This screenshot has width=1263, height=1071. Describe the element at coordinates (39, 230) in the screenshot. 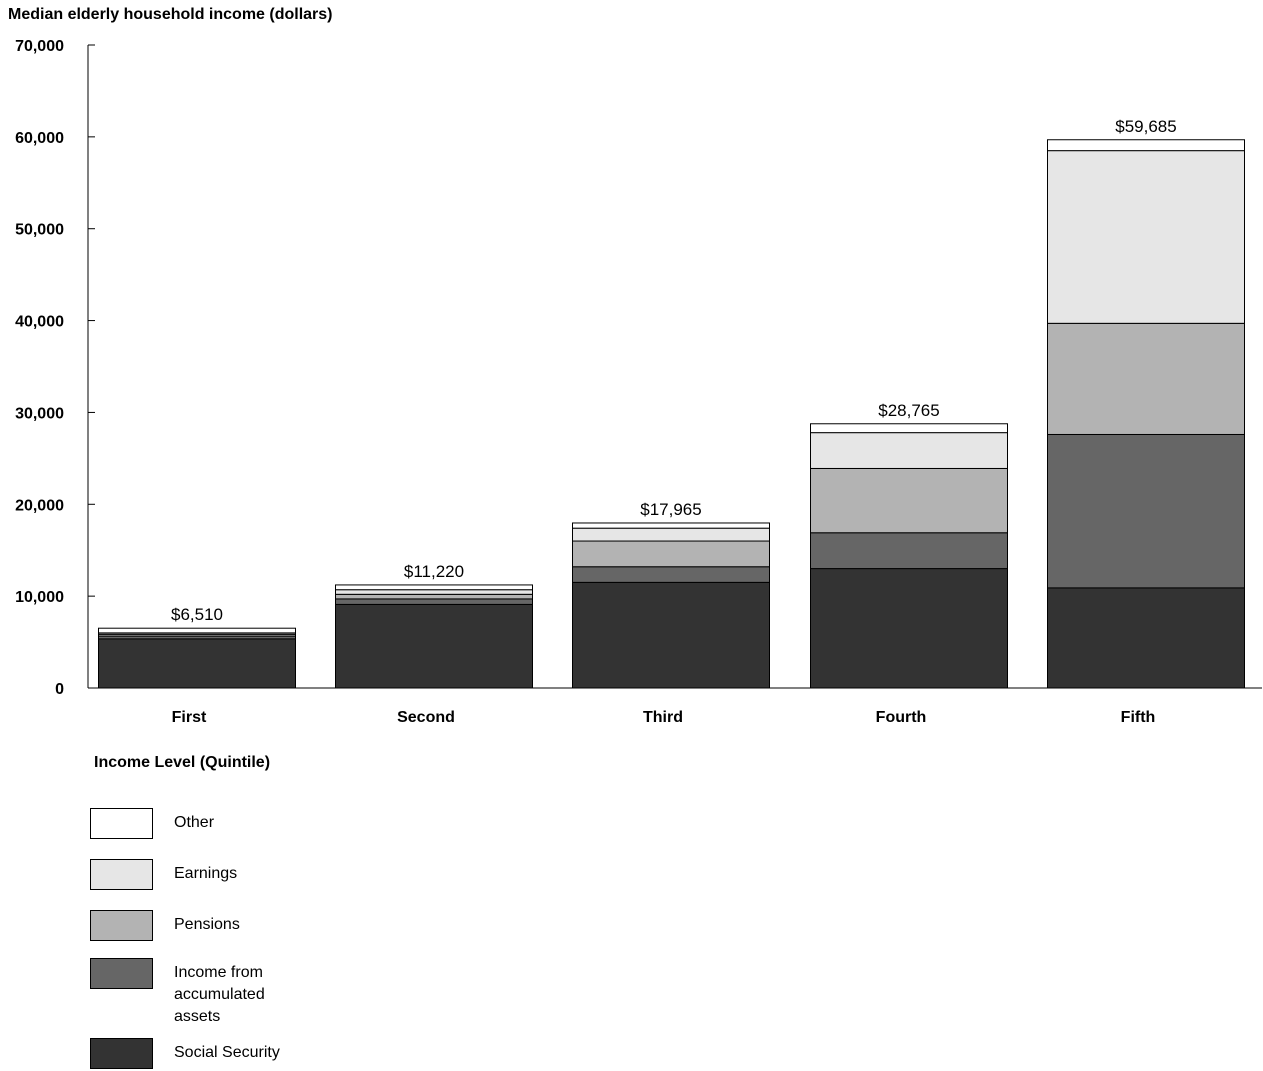

I see `y-tick-label: 50,000` at that location.